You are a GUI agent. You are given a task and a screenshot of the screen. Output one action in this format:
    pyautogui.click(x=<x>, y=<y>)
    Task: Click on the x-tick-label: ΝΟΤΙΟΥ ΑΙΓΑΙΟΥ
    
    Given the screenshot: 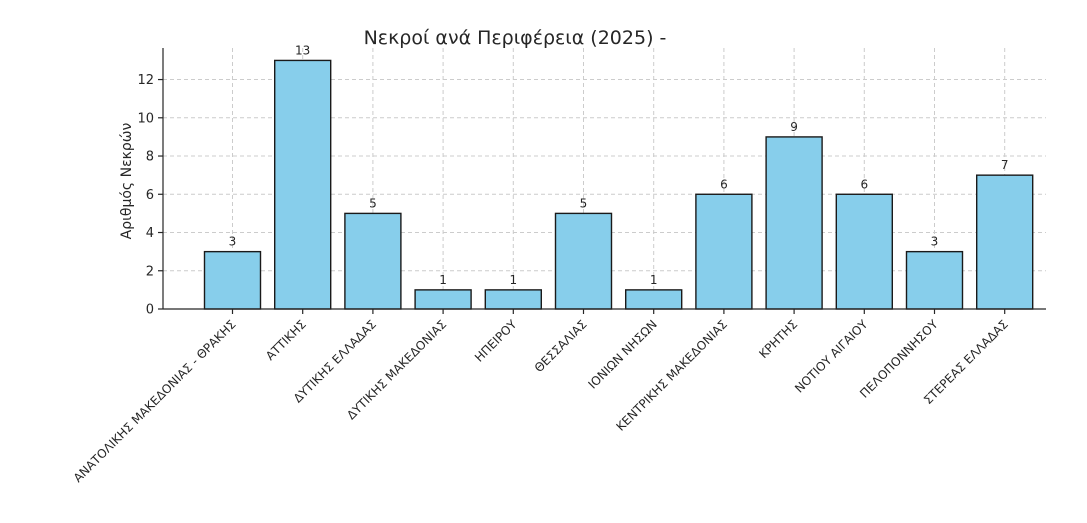 What is the action you would take?
    pyautogui.click(x=831, y=356)
    